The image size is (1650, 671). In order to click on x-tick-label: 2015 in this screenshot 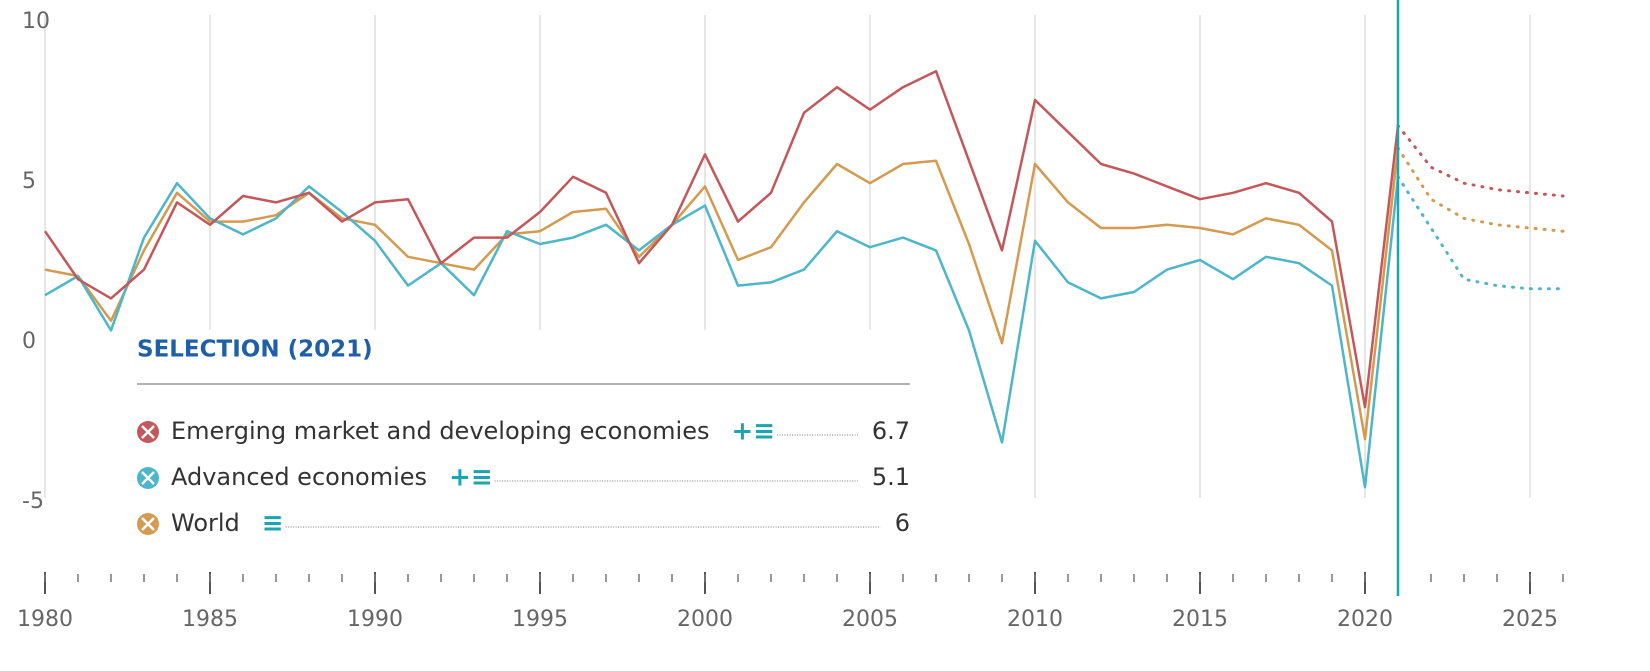, I will do `click(1200, 619)`.